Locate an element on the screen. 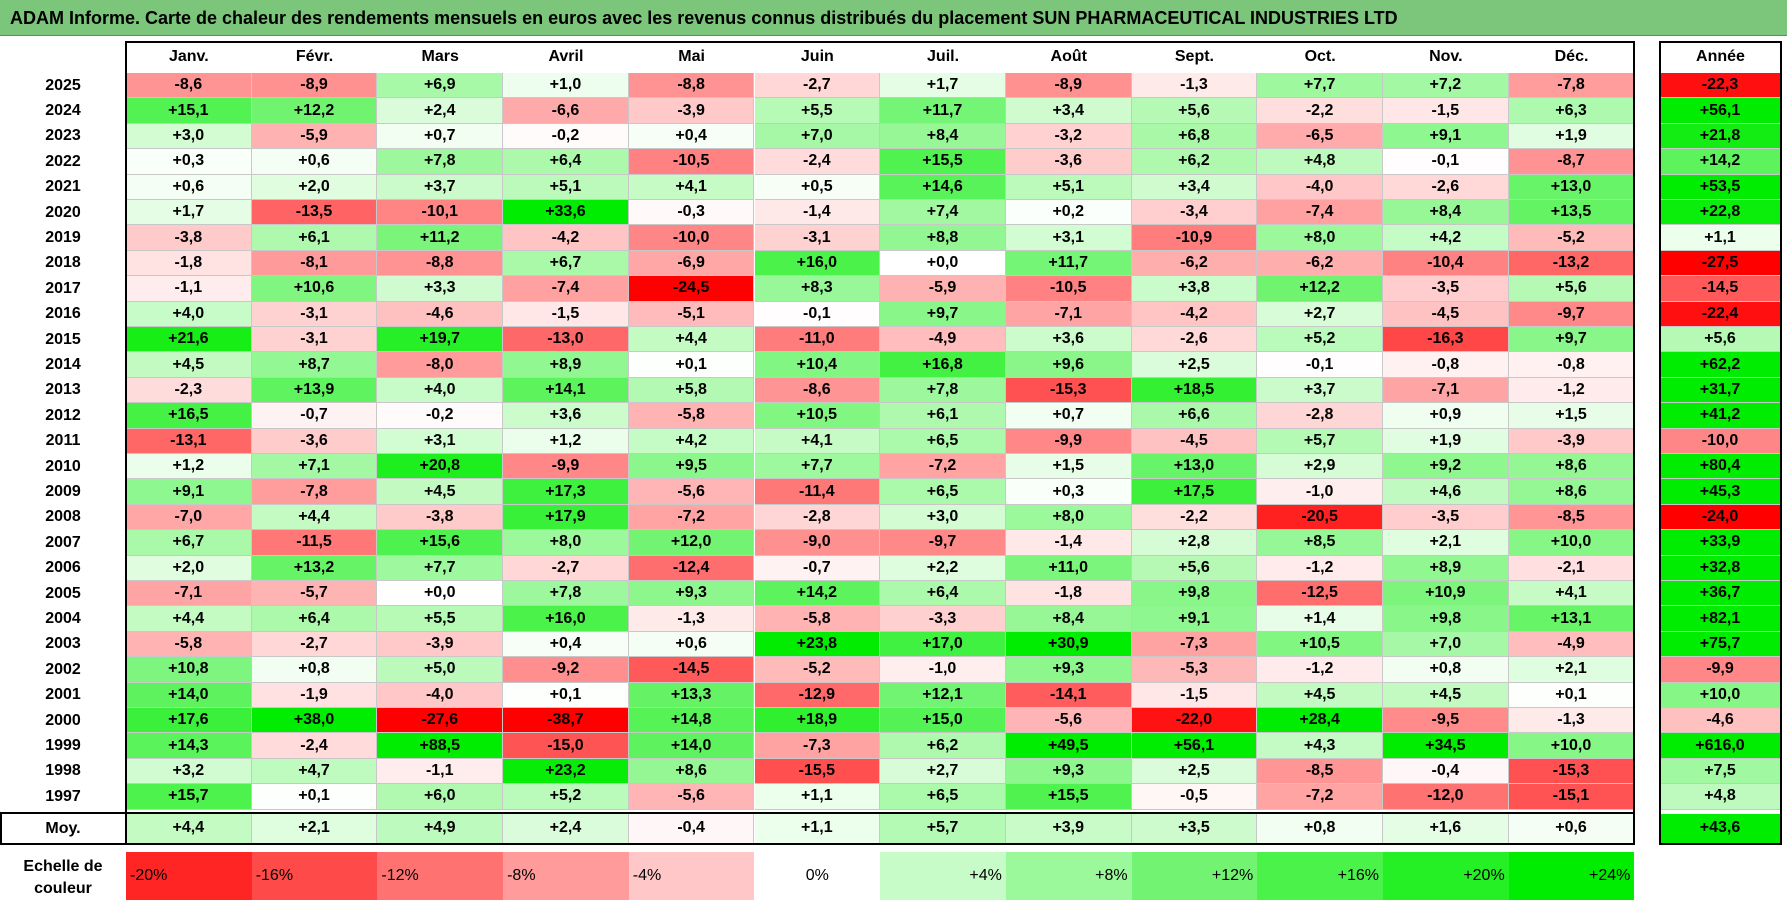 This screenshot has width=1787, height=912. heatmap-cell: +8,8 is located at coordinates (943, 238).